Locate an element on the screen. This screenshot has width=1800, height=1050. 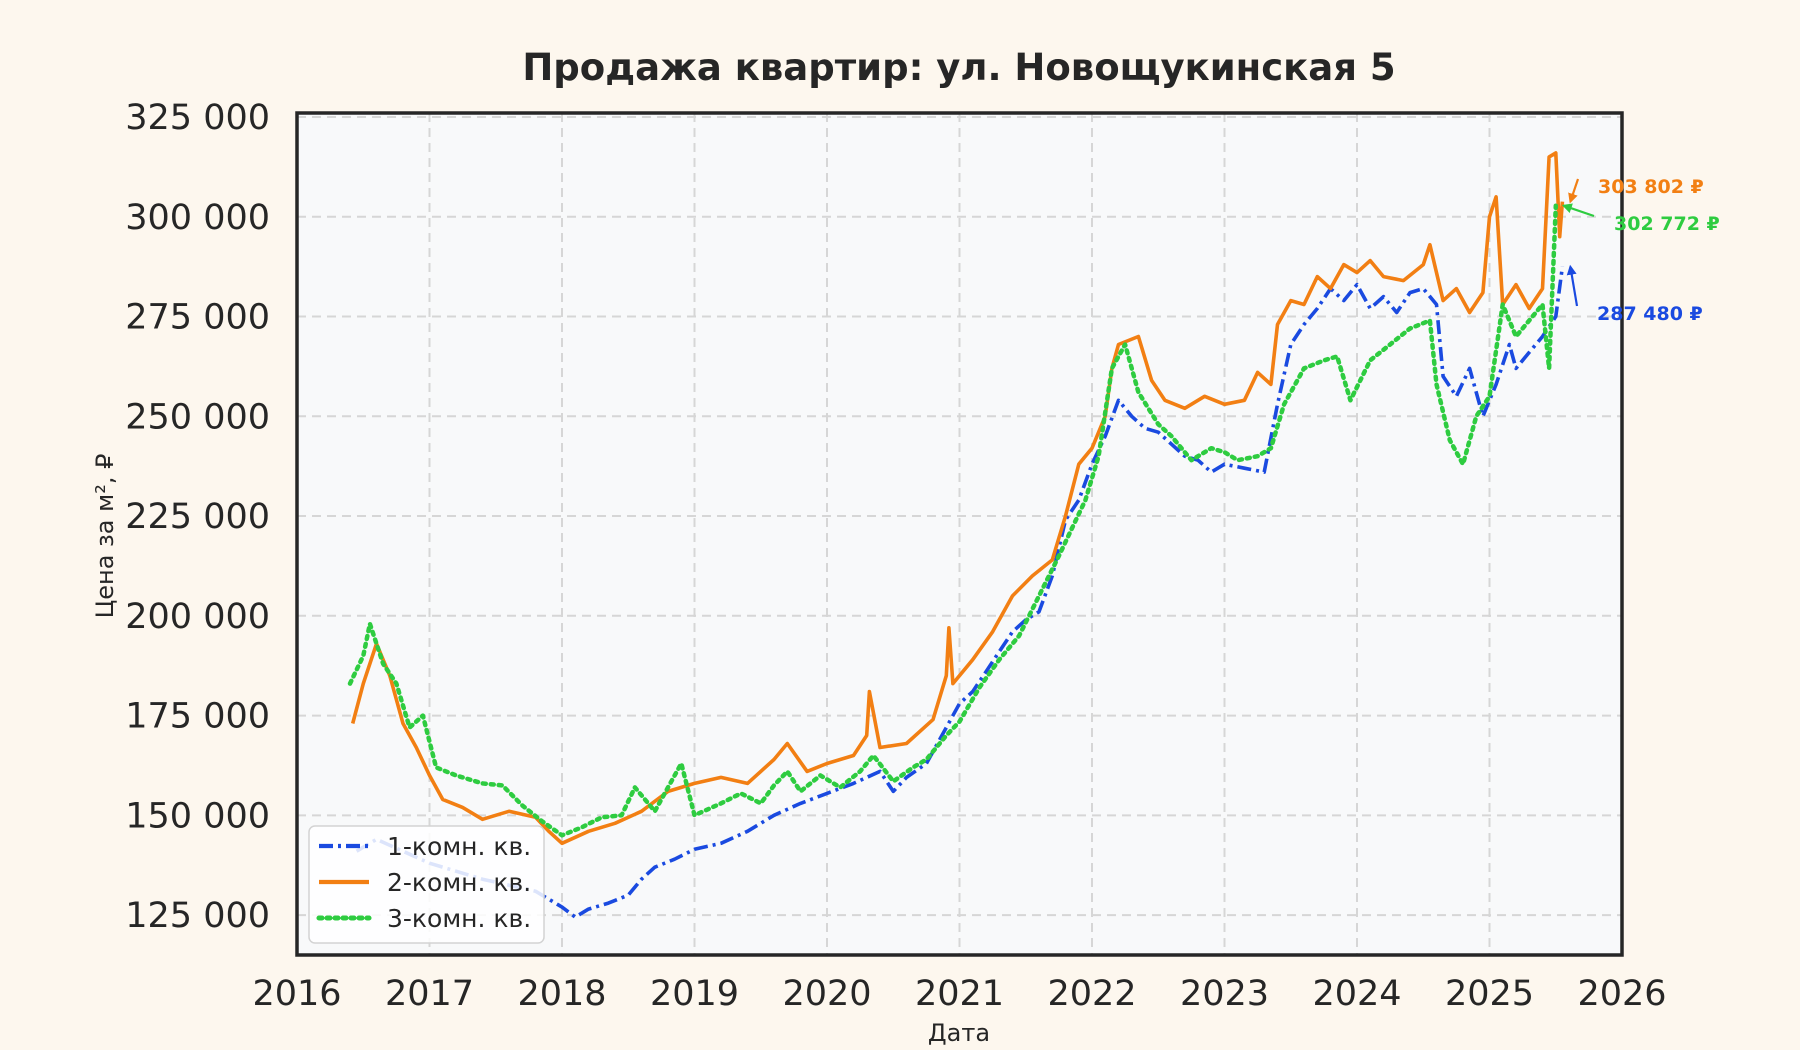
y-axis-label: Цена за м², ₽ is located at coordinates (105, 536).